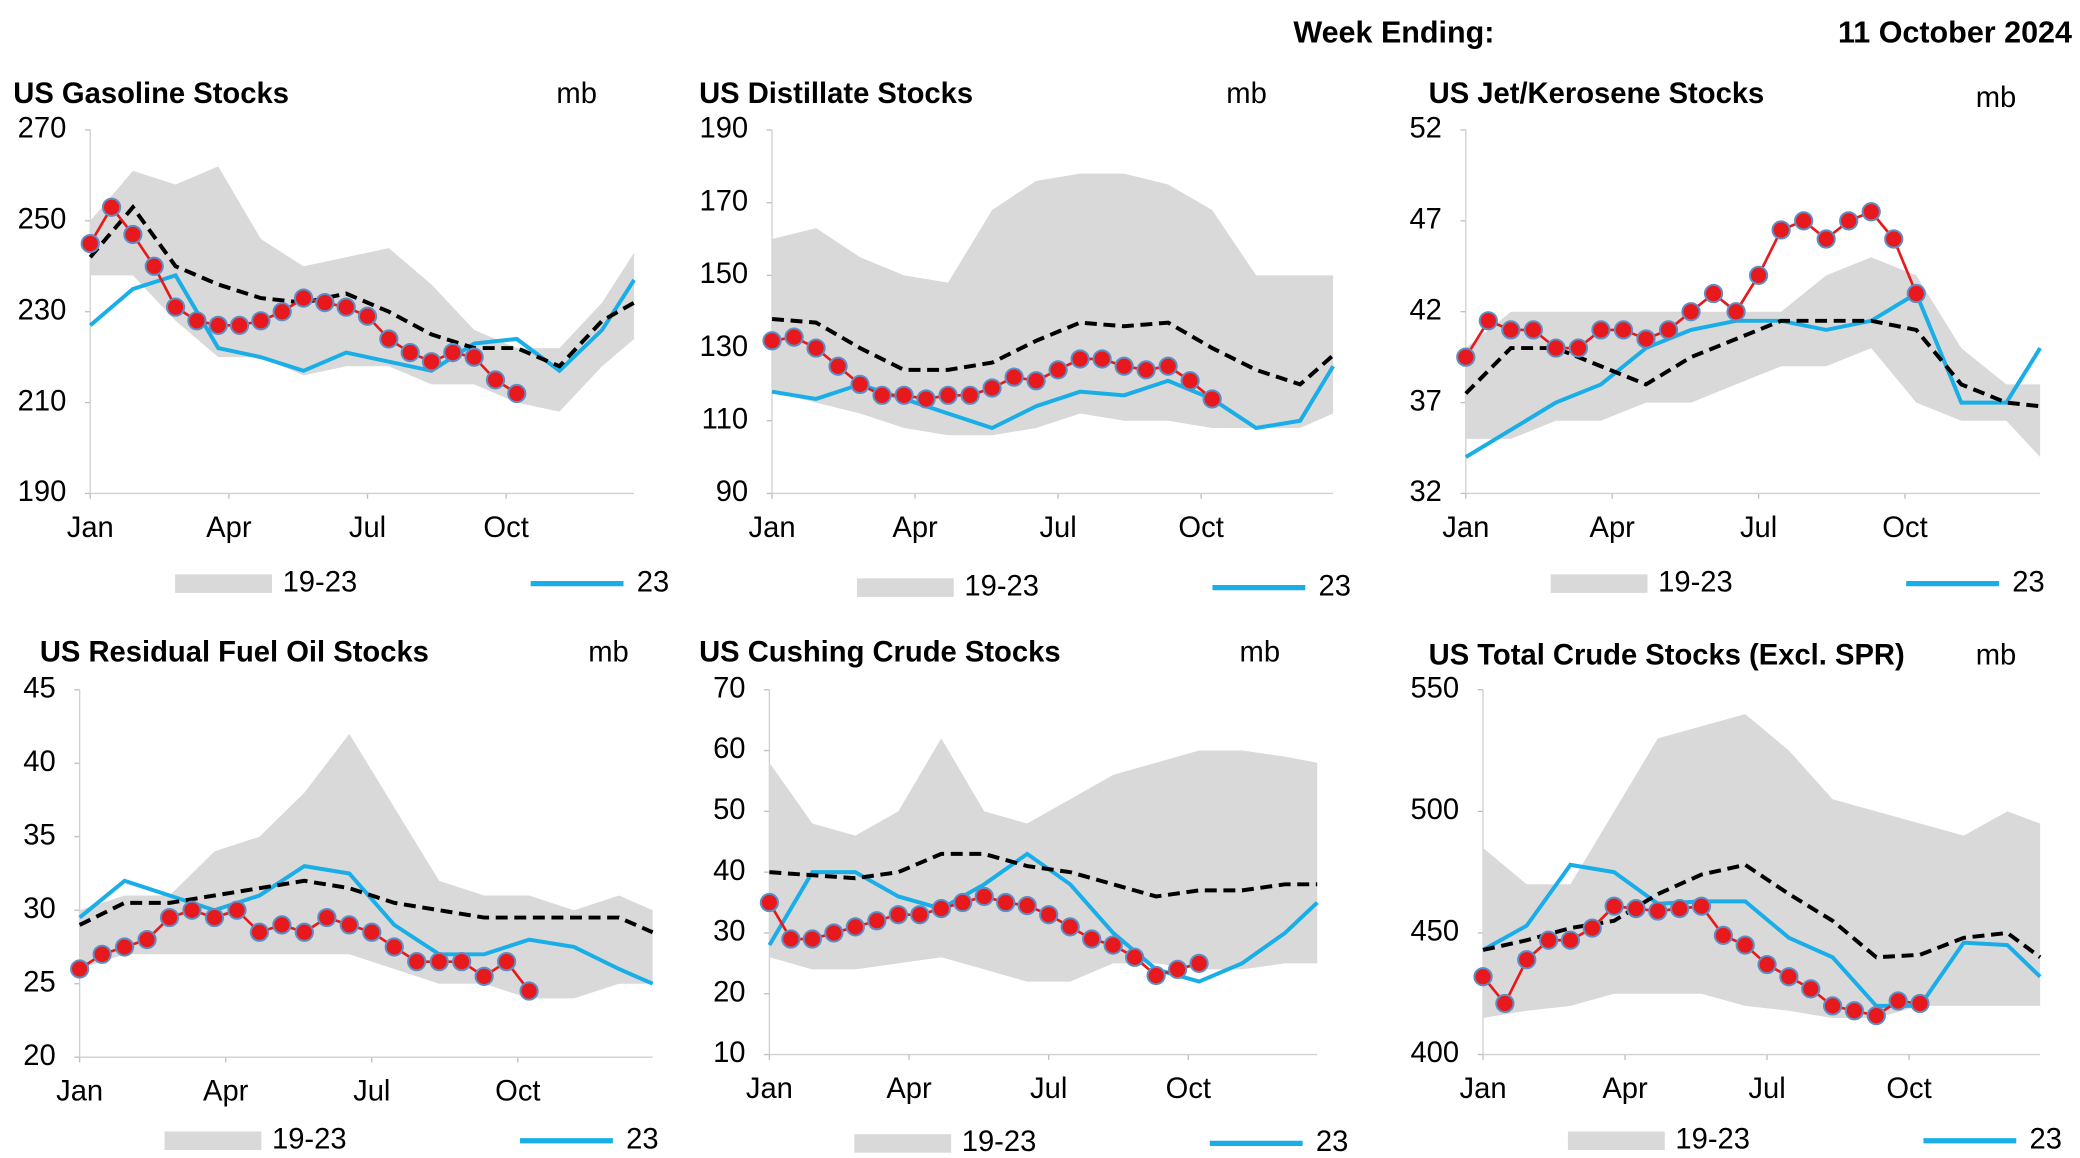 This screenshot has width=2080, height=1158. What do you see at coordinates (1425, 492) in the screenshot?
I see `y-tick-label: 32` at bounding box center [1425, 492].